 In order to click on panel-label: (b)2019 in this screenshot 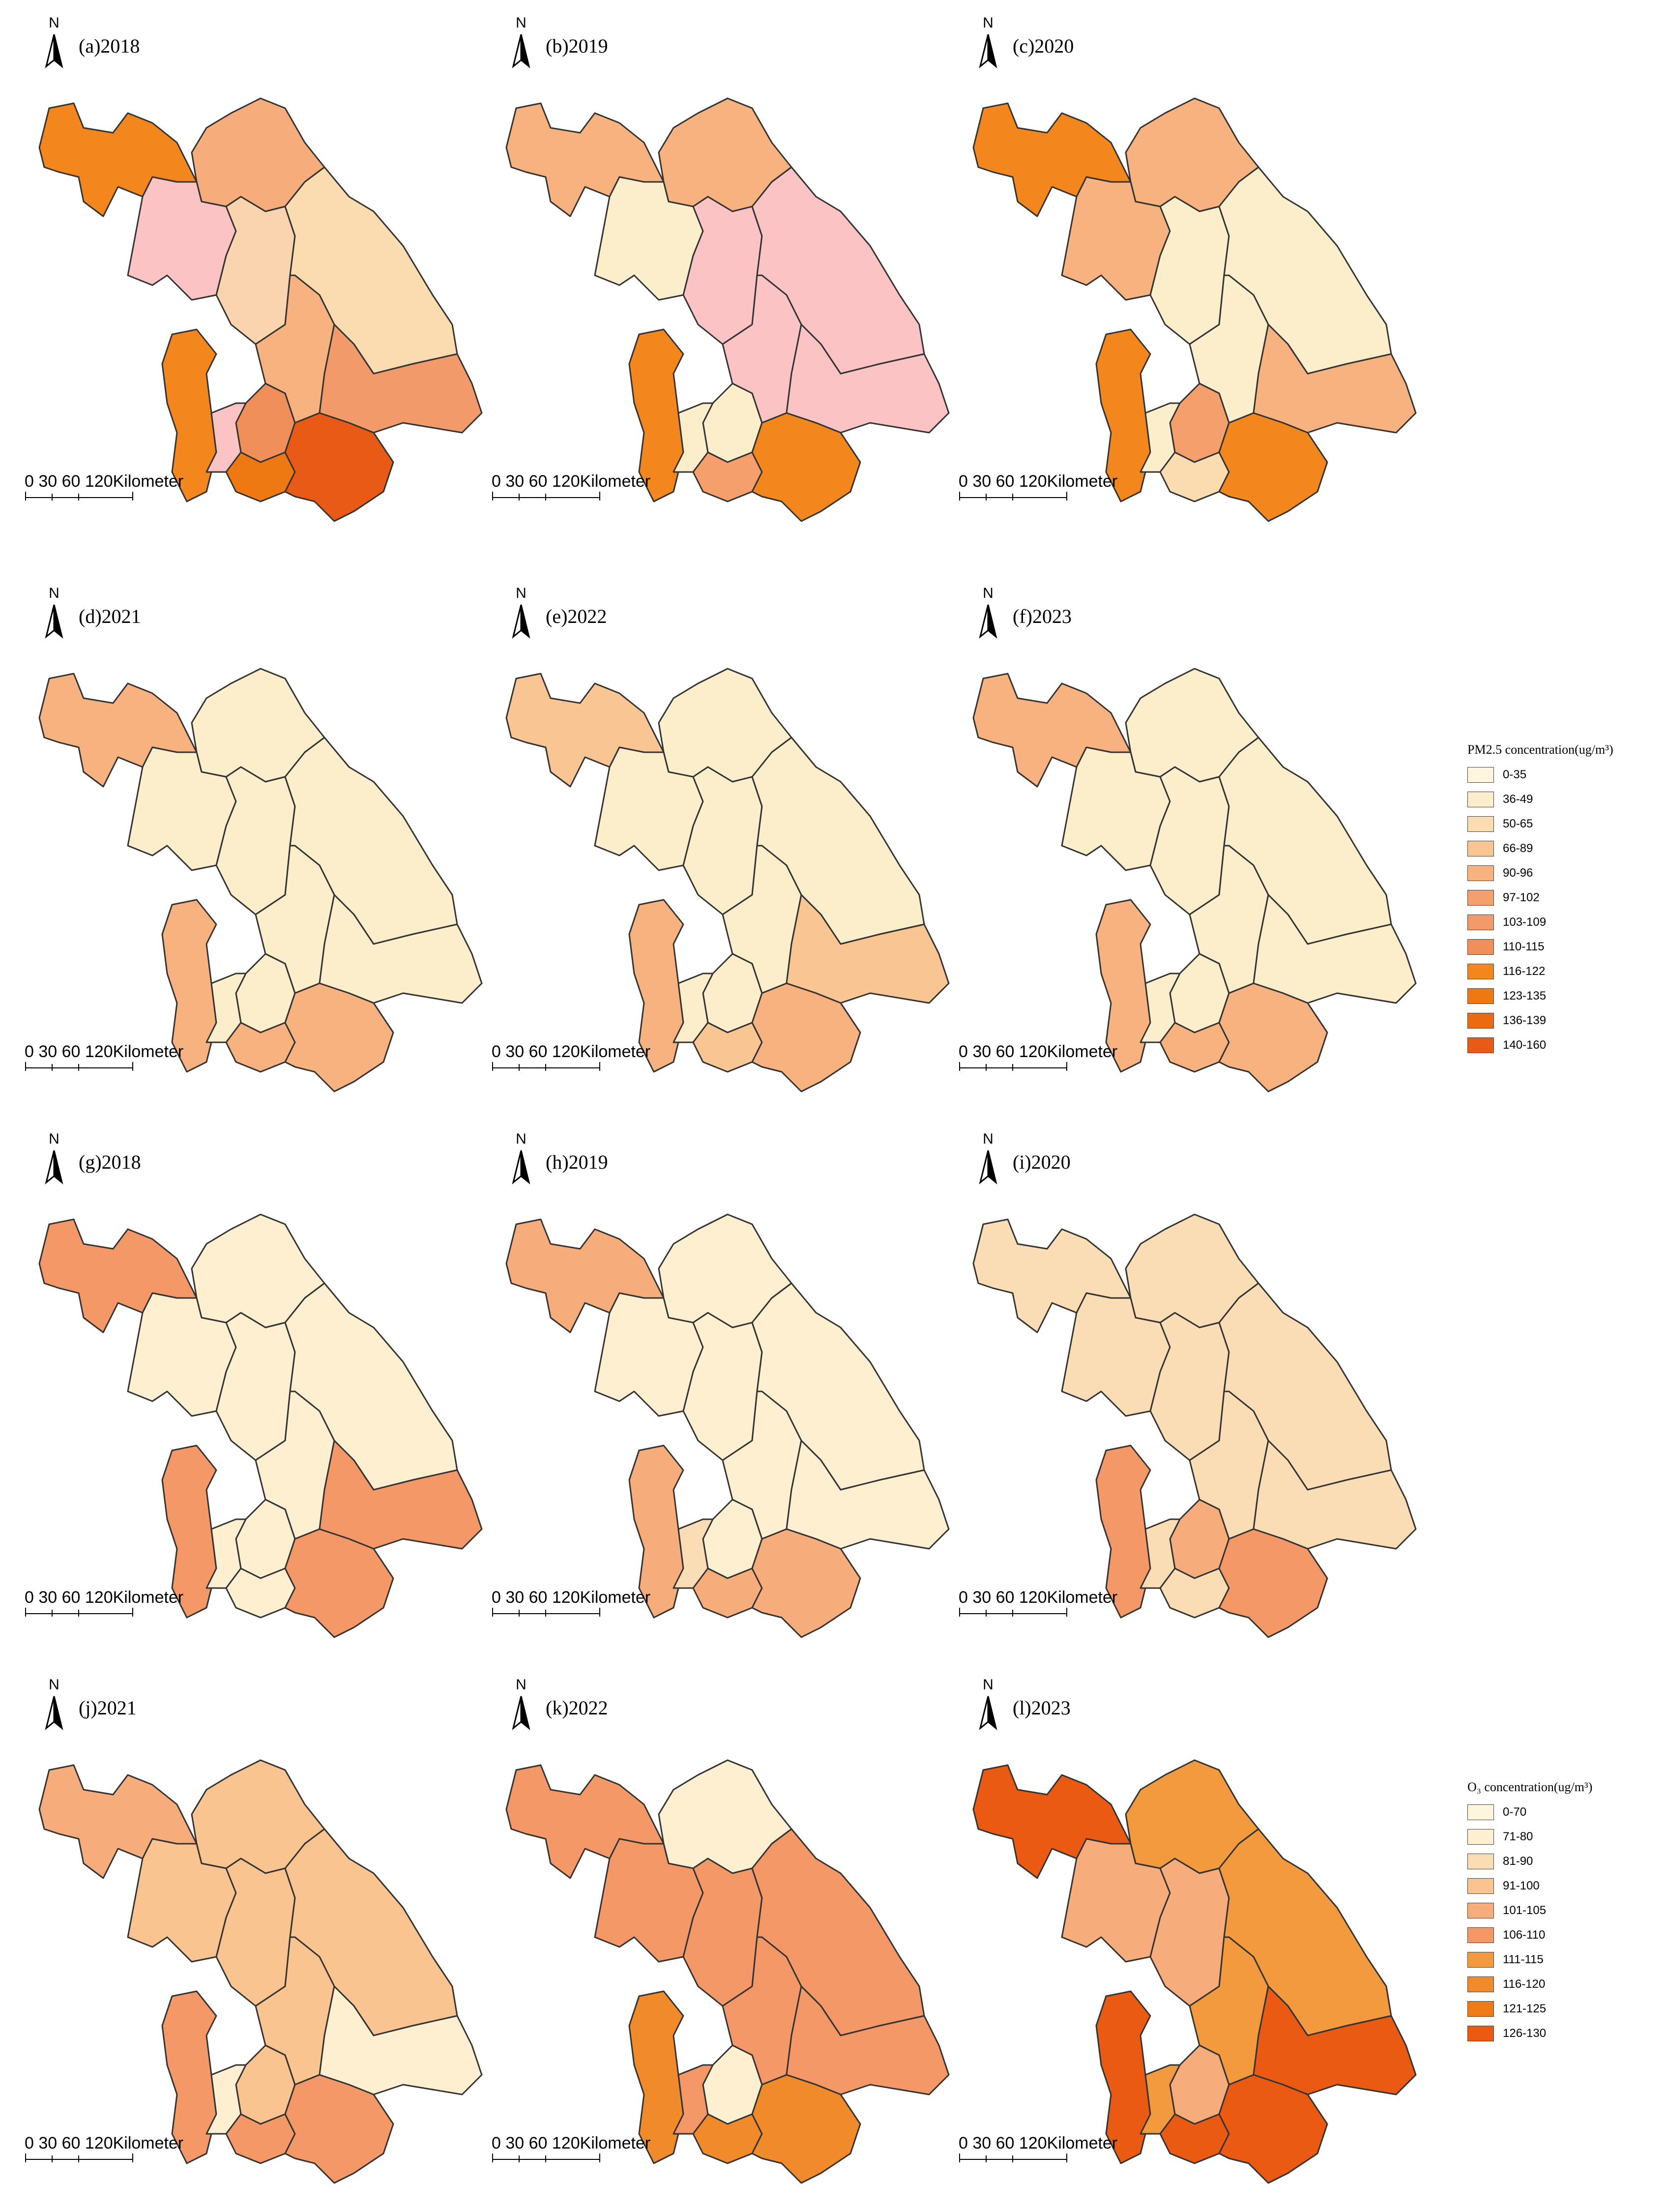, I will do `click(577, 46)`.